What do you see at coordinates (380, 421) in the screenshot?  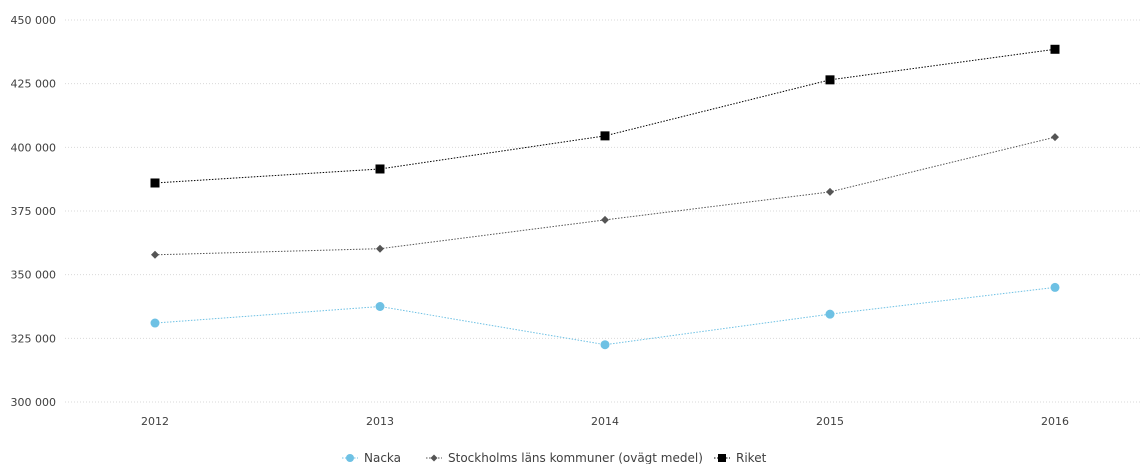 I see `x-tick-label: 2013` at bounding box center [380, 421].